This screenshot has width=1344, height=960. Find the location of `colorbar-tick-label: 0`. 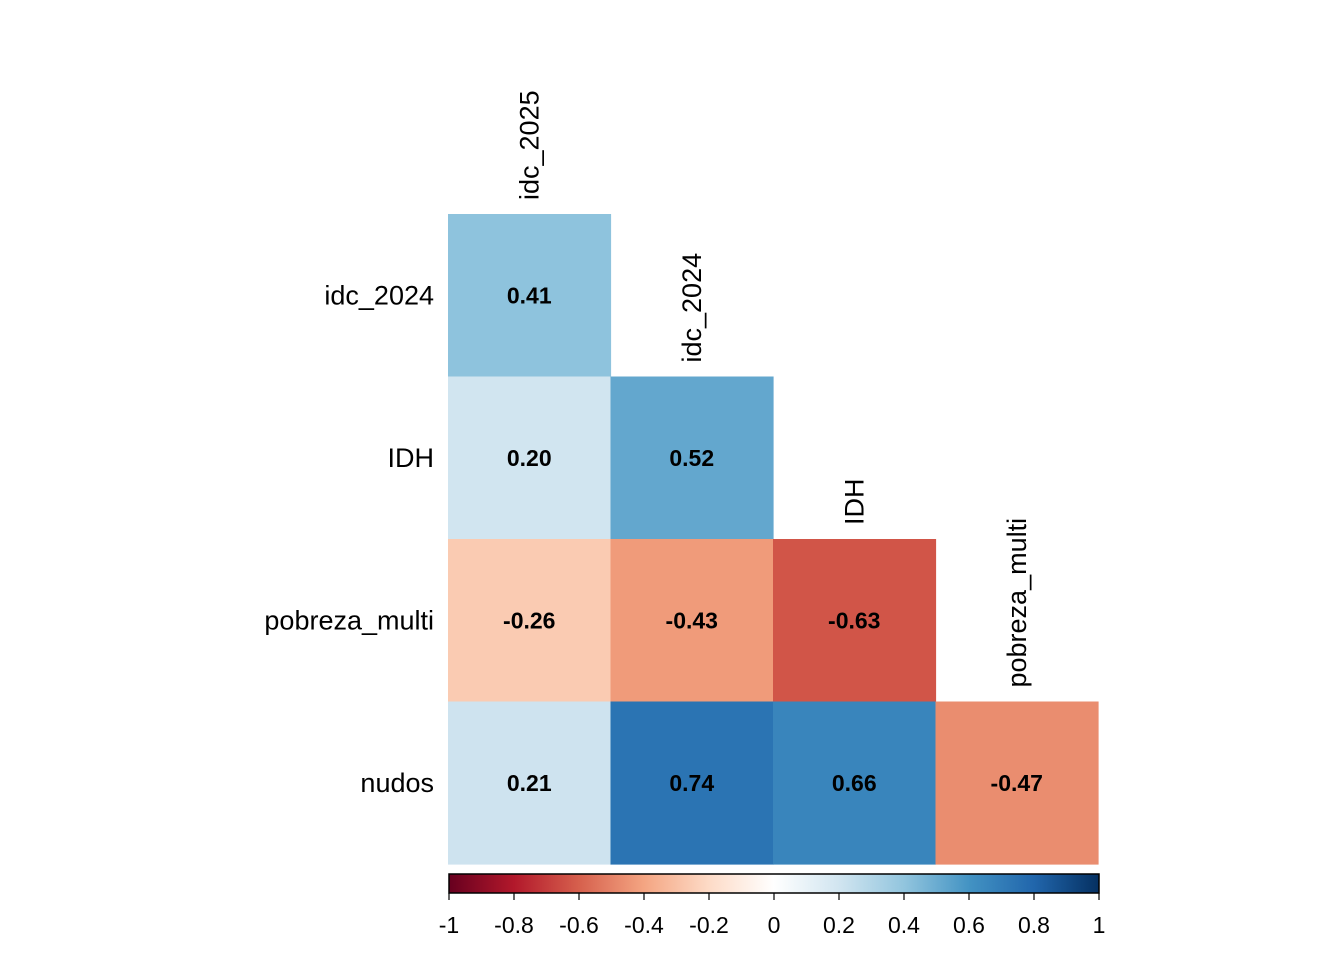

colorbar-tick-label: 0 is located at coordinates (774, 925).